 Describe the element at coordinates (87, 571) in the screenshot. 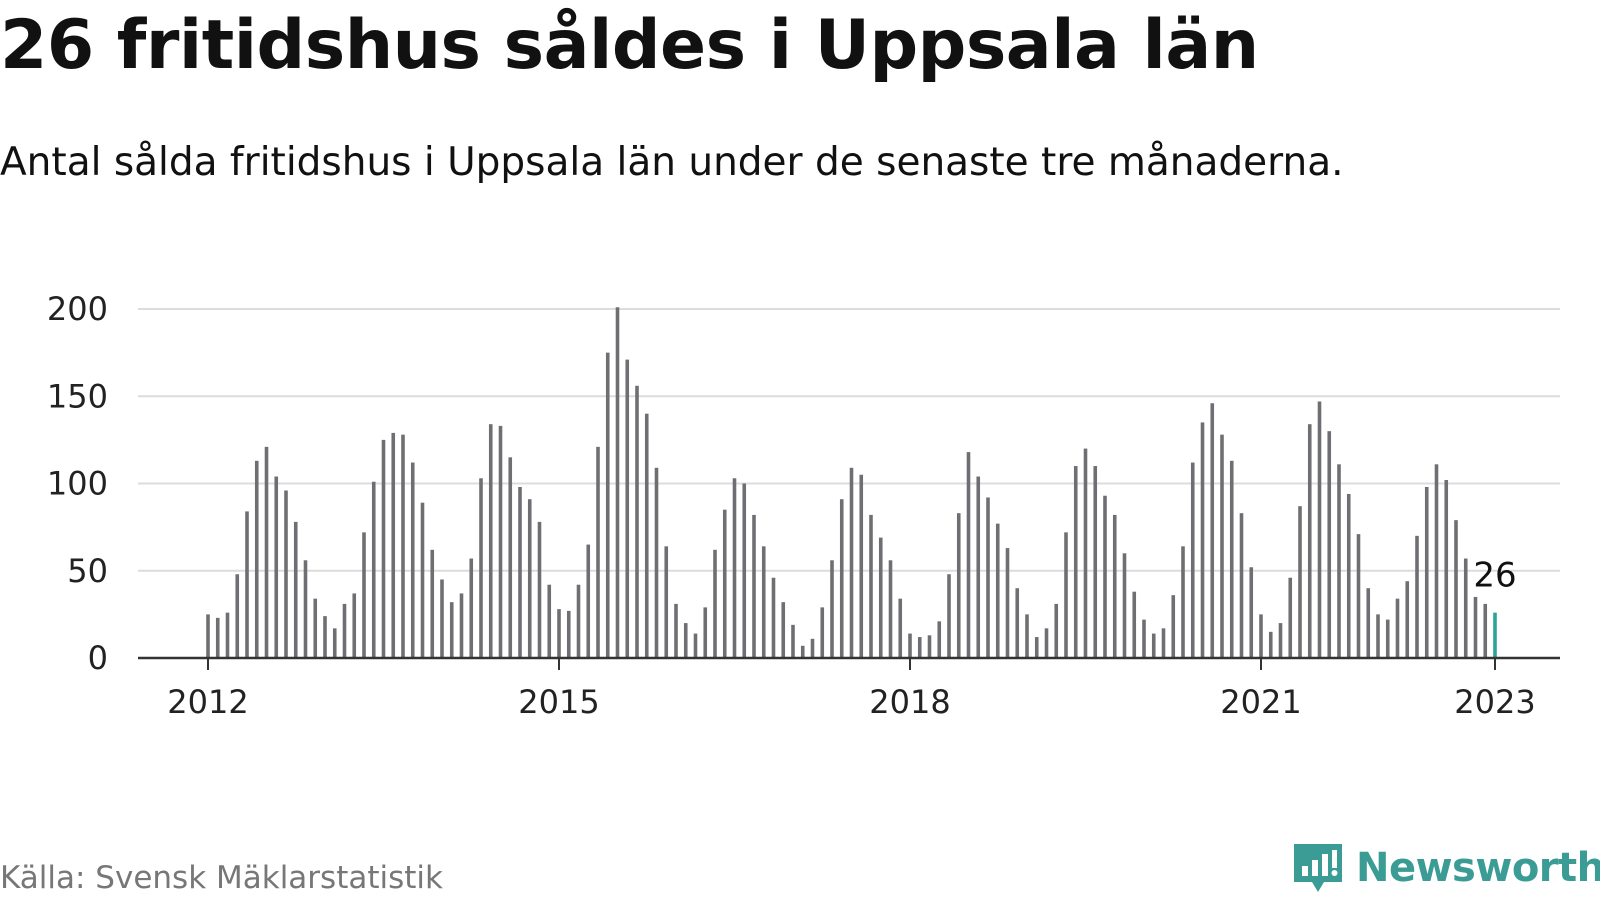

I see `y-tick-label: 50` at that location.